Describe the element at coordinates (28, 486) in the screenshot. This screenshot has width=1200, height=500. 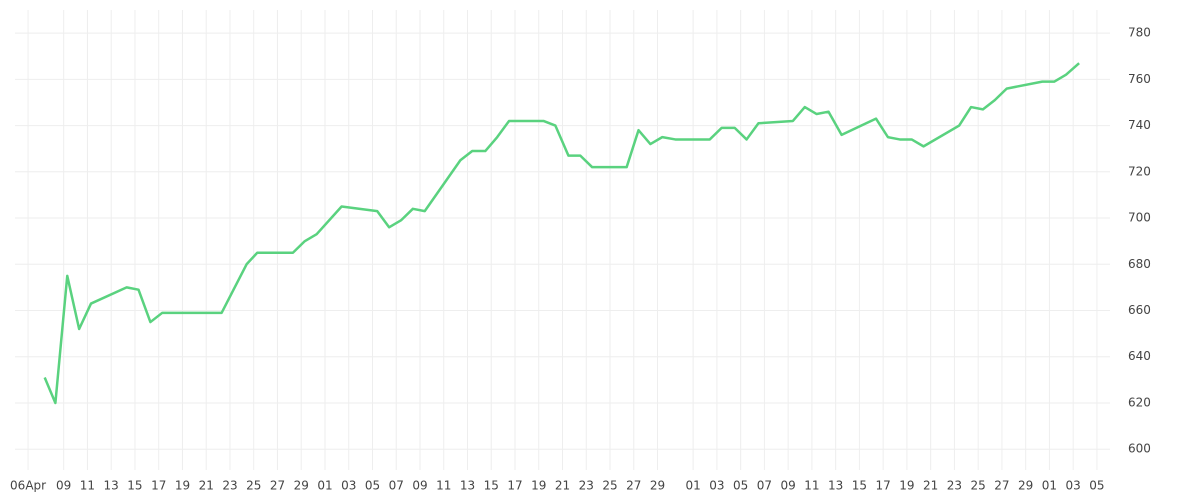
I see `x-tick-label: 06Apr` at that location.